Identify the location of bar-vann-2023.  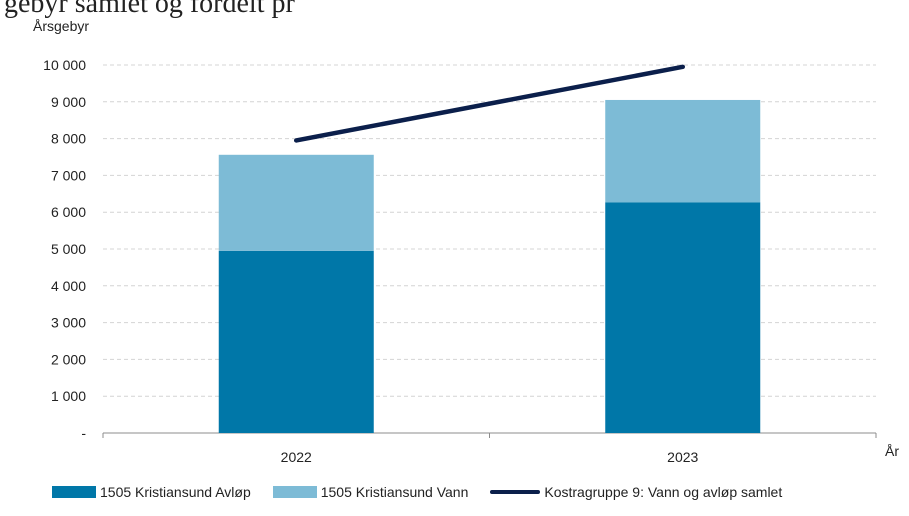
(683, 151).